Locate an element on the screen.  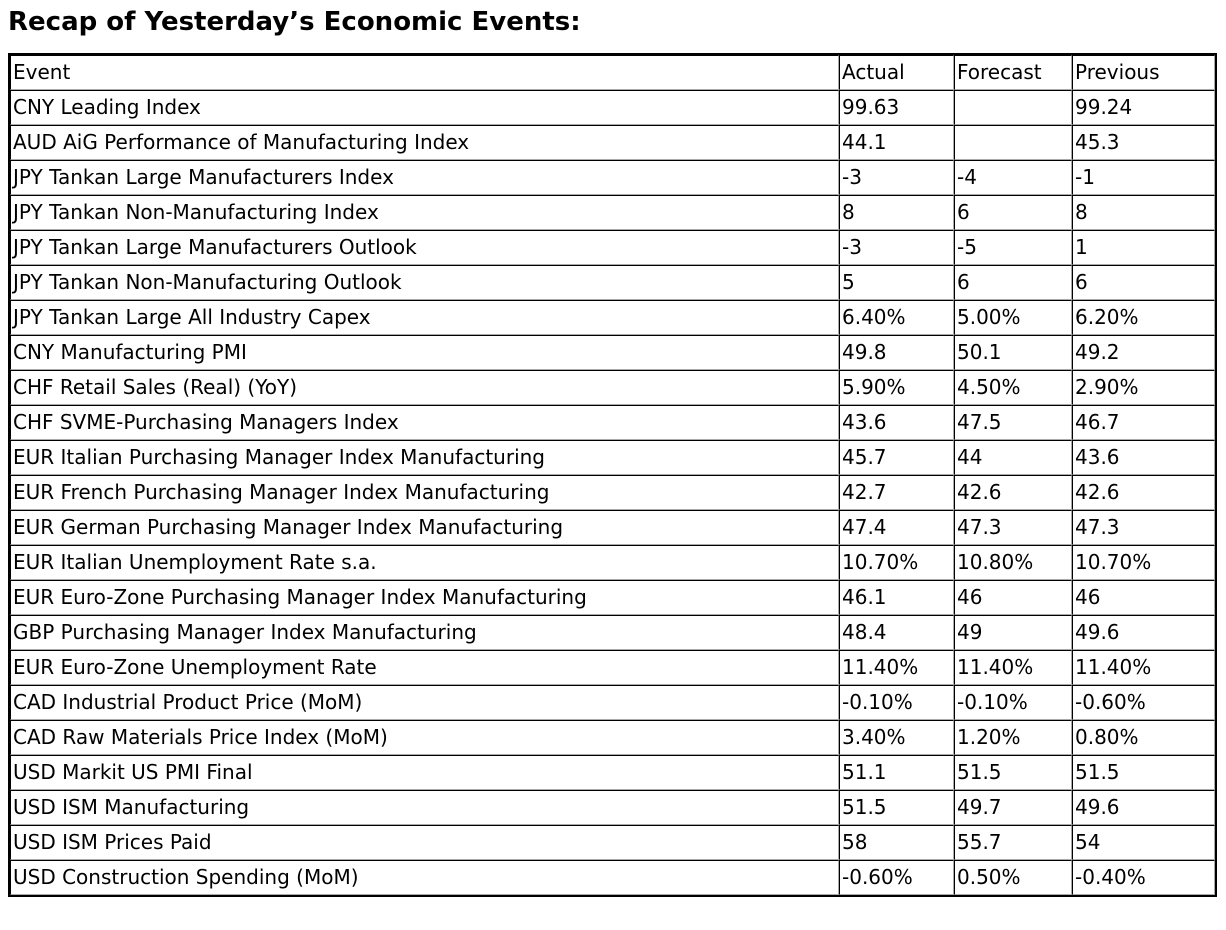
table-row: USD ISM Manufacturing 51.5 49.7 49.6 is located at coordinates (612, 807).